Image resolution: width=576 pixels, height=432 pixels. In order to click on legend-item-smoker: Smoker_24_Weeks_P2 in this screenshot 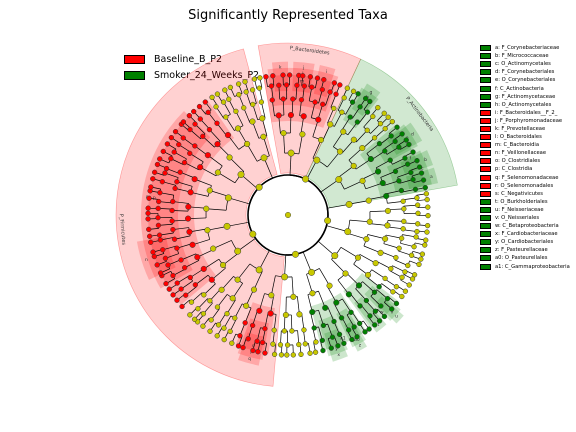, I will do `click(191, 75)`.